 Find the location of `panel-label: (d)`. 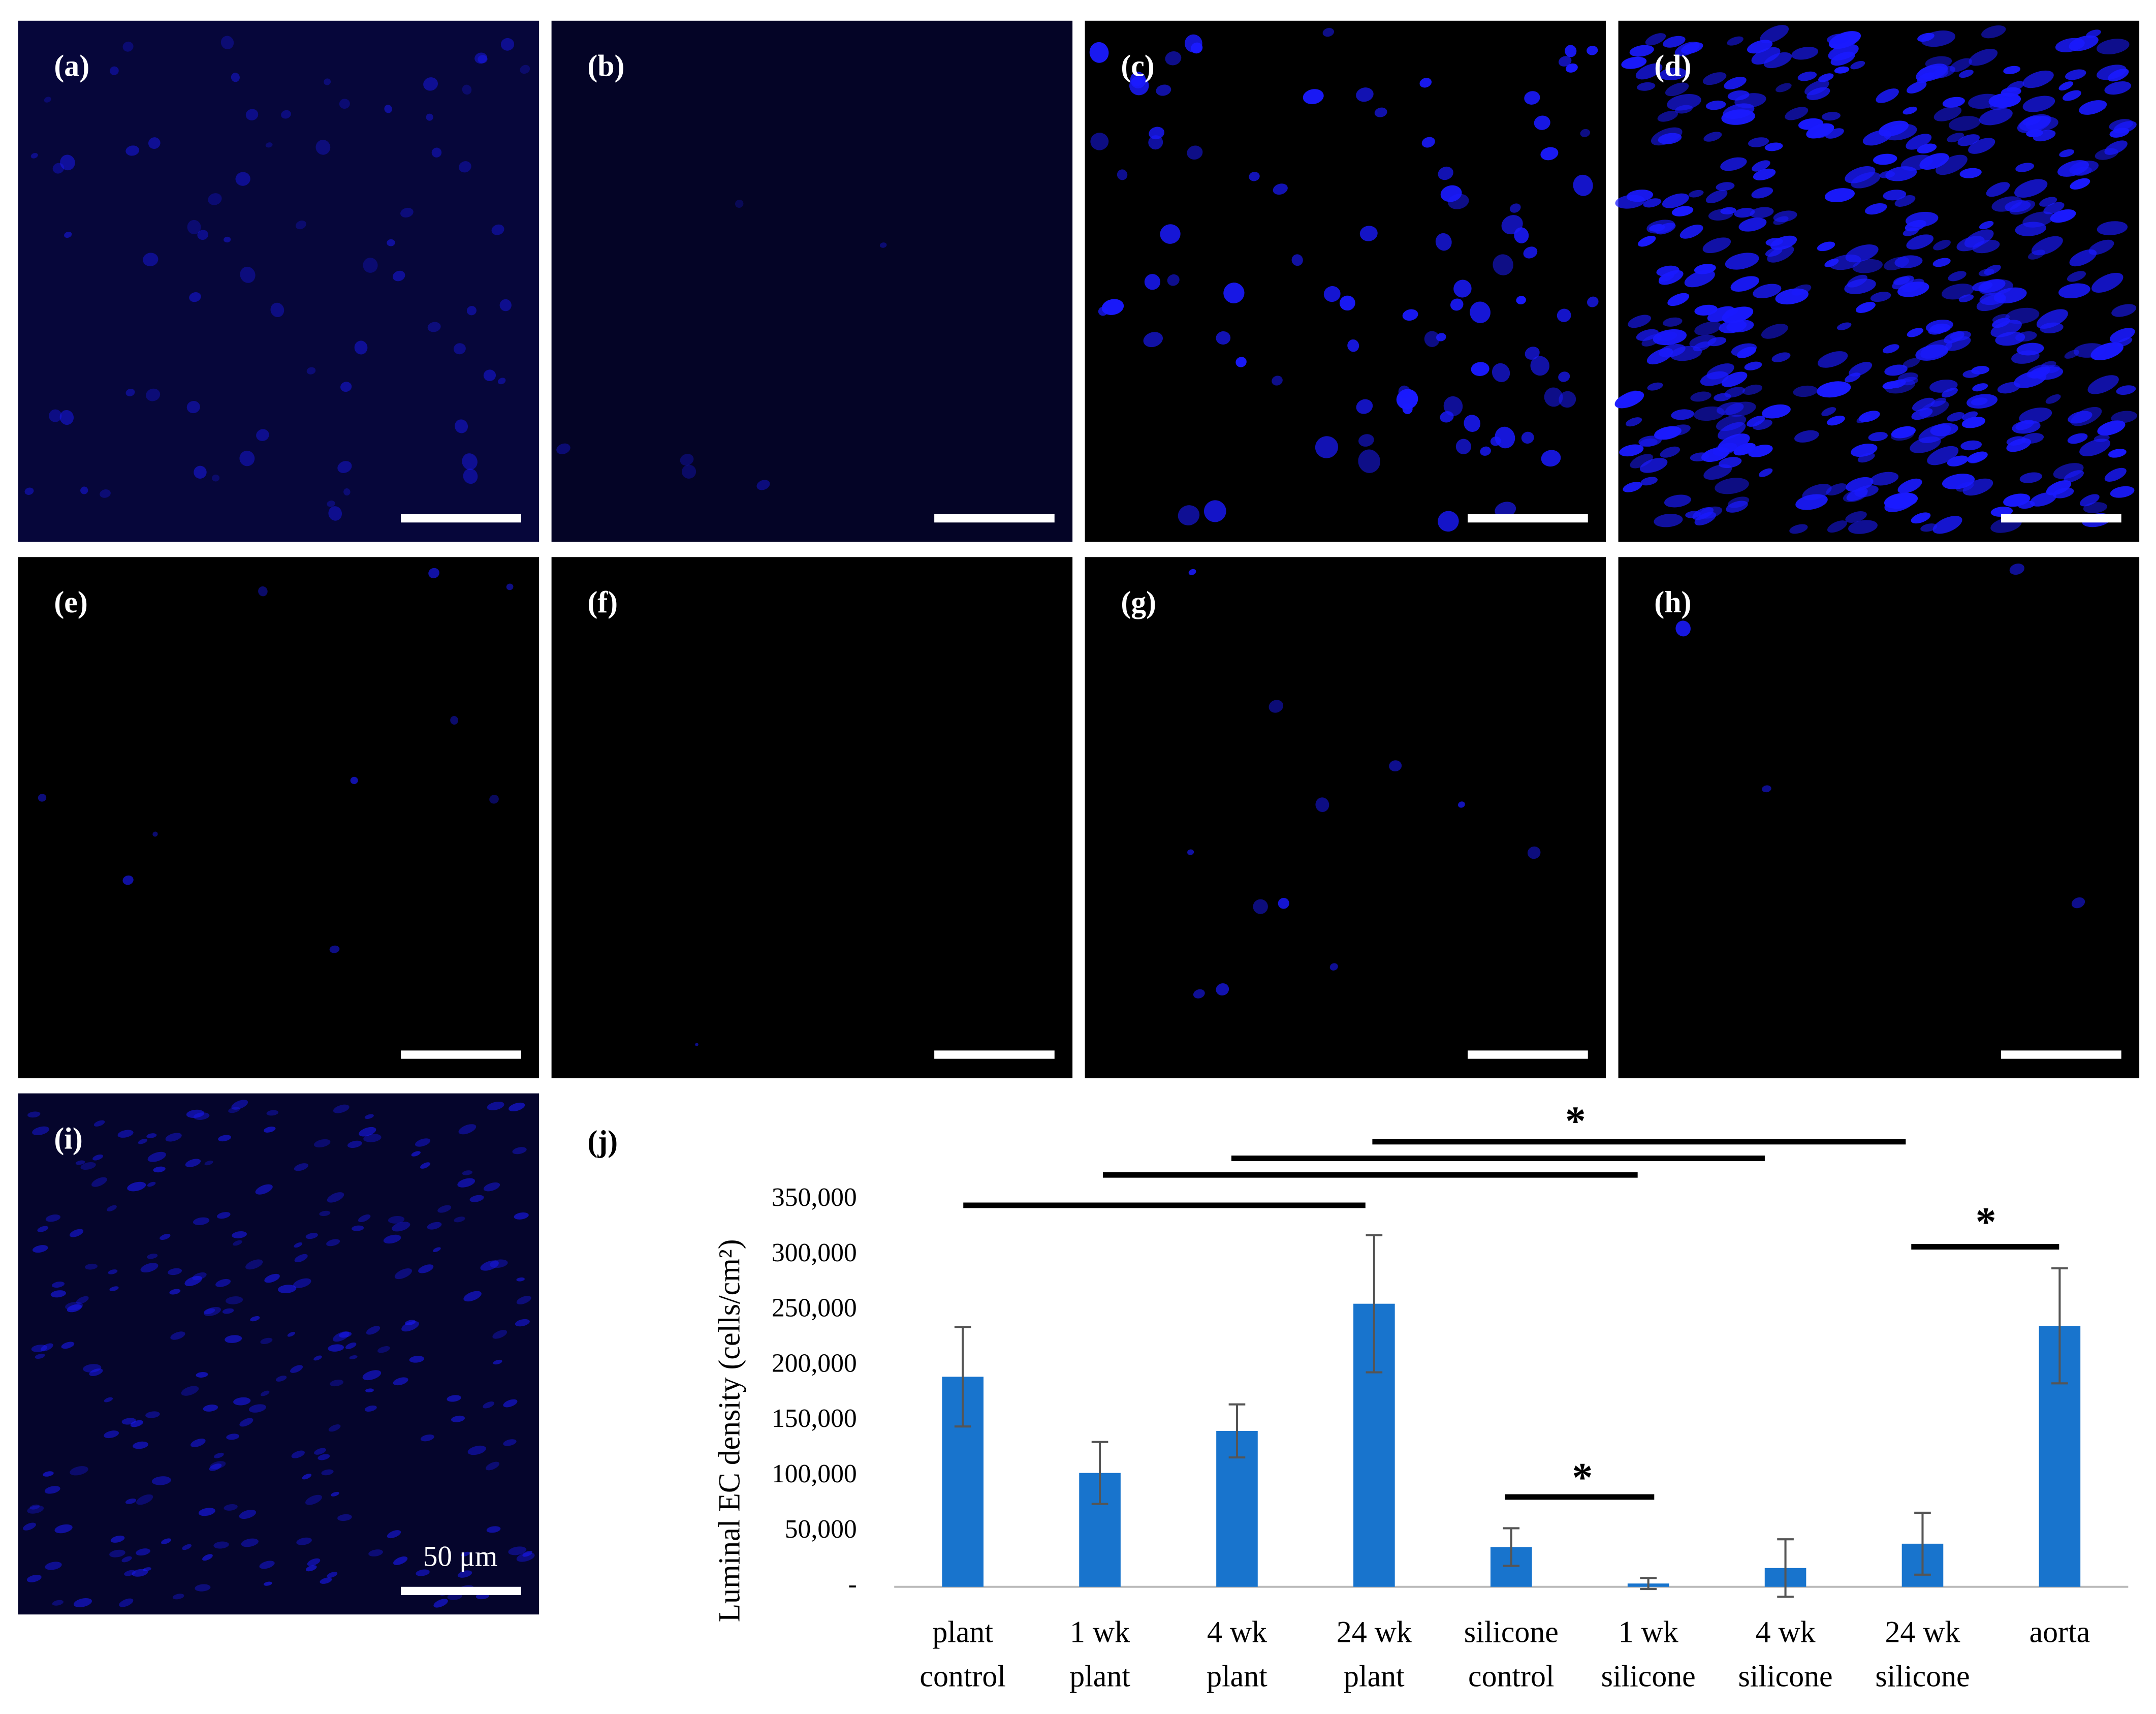

panel-label: (d) is located at coordinates (1672, 66).